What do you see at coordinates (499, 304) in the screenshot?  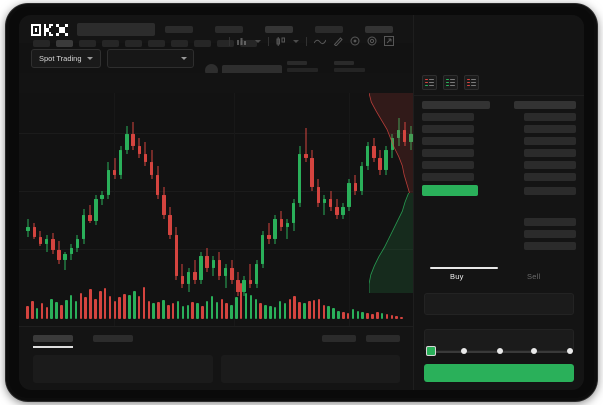 I see `order-price-field` at bounding box center [499, 304].